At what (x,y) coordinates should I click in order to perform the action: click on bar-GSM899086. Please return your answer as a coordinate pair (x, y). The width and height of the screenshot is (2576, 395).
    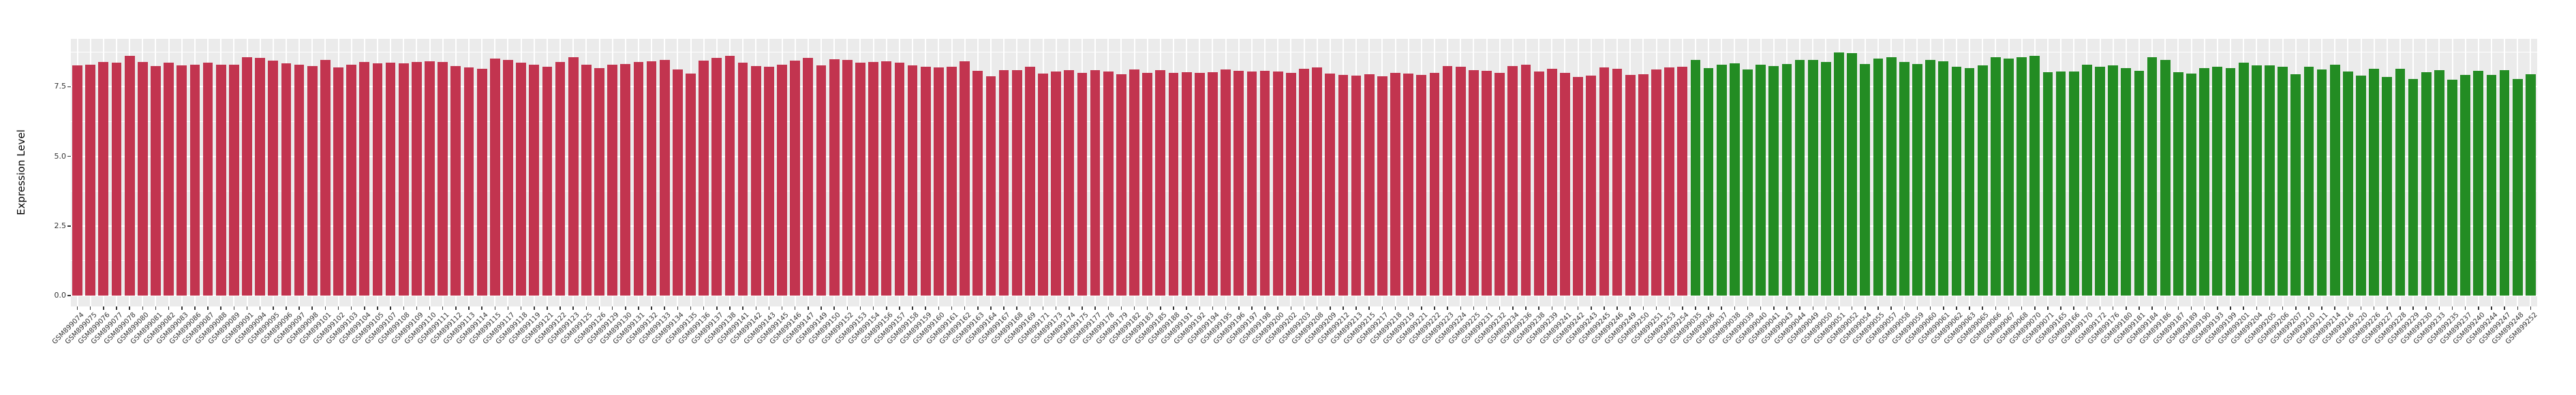
    Looking at the image, I should click on (194, 180).